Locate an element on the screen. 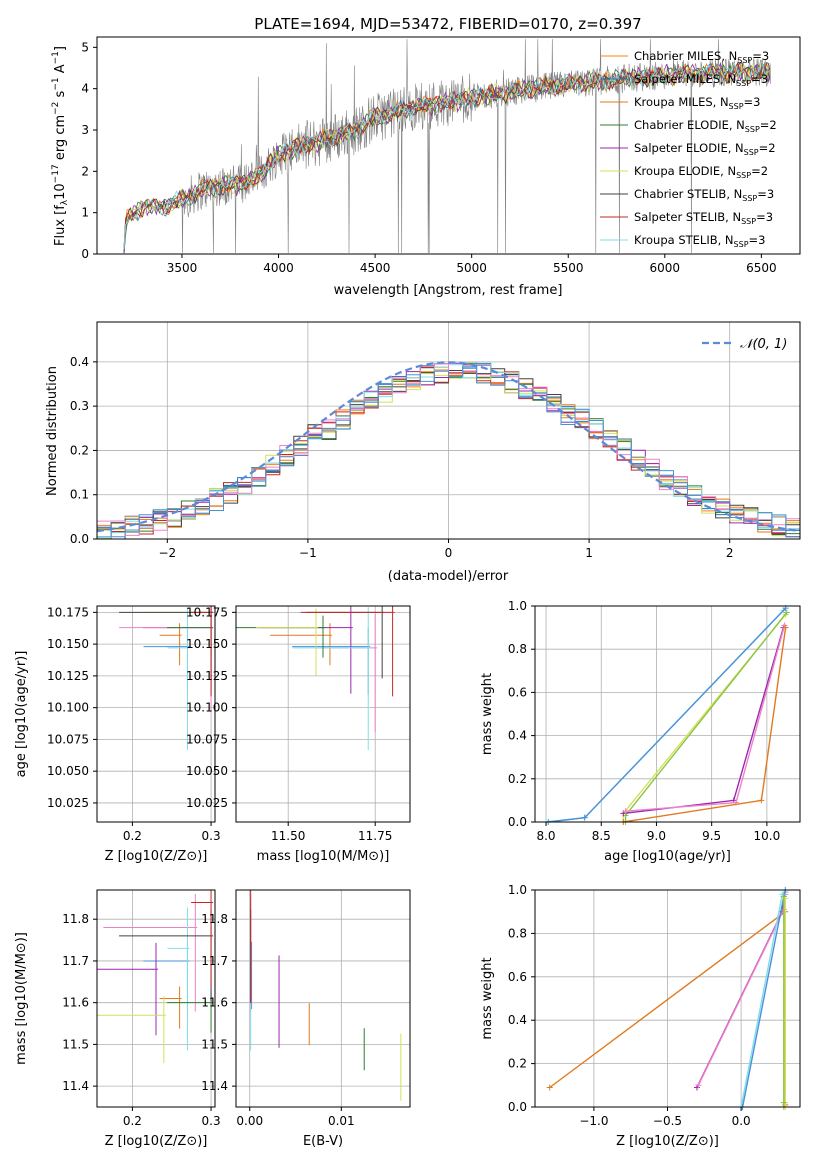 The height and width of the screenshot is (1170, 819). spectrum-ylabel: Flux [fλ10−17 erg cm−2 s−1 A−1] is located at coordinates (60, 146).